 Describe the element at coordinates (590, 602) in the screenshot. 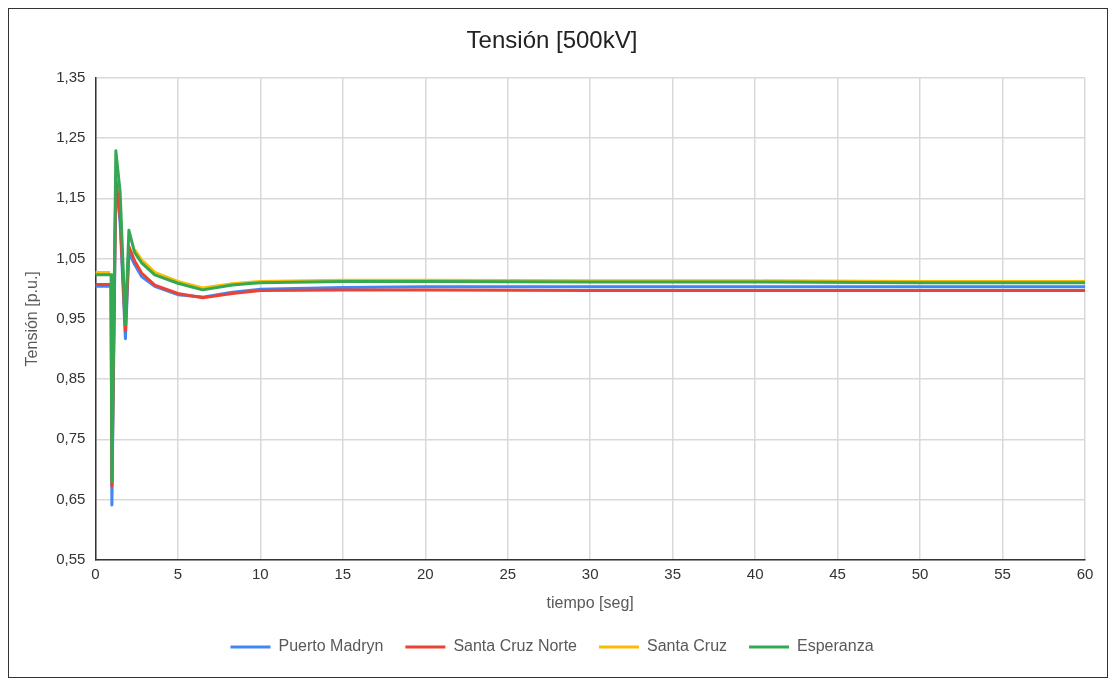

I see `x-axis-title: tiempo [seg]` at that location.